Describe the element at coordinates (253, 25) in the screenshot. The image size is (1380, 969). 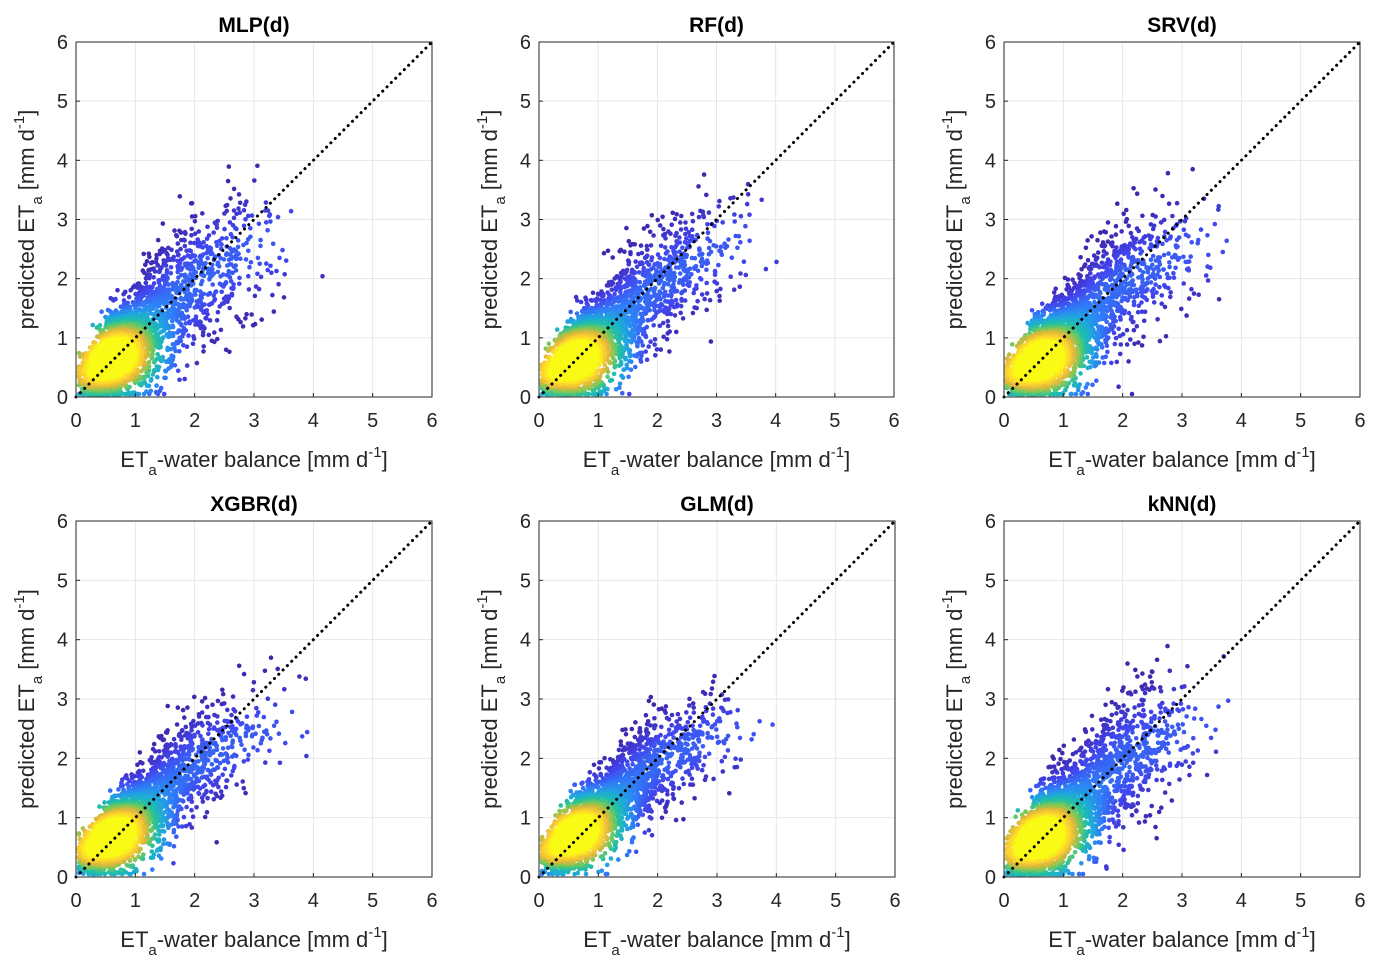
I see `panel-title: MLP(d)` at that location.